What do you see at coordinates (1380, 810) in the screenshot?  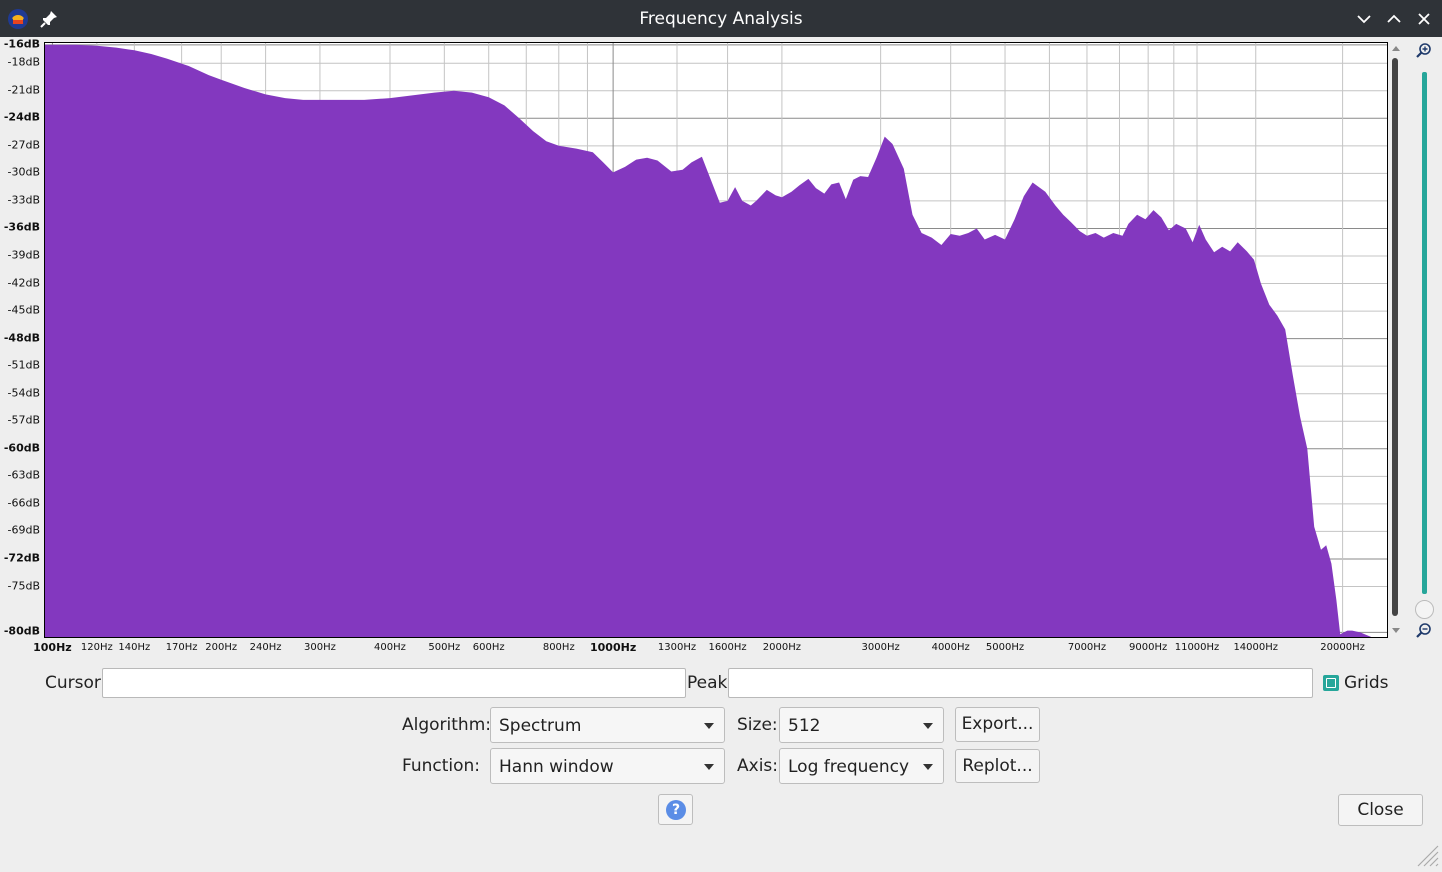 I see `close-button: Close` at bounding box center [1380, 810].